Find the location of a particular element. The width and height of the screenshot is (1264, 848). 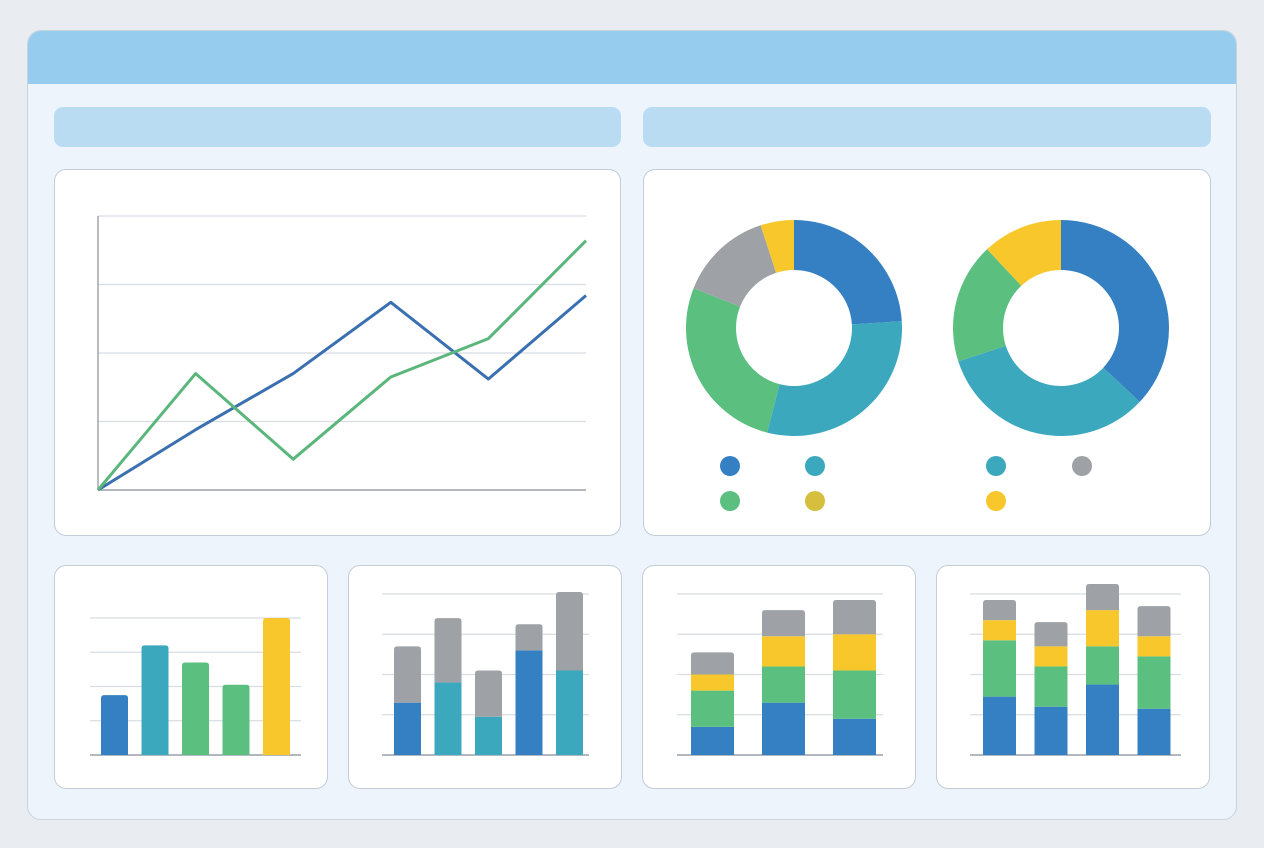

line-chart is located at coordinates (342, 353).